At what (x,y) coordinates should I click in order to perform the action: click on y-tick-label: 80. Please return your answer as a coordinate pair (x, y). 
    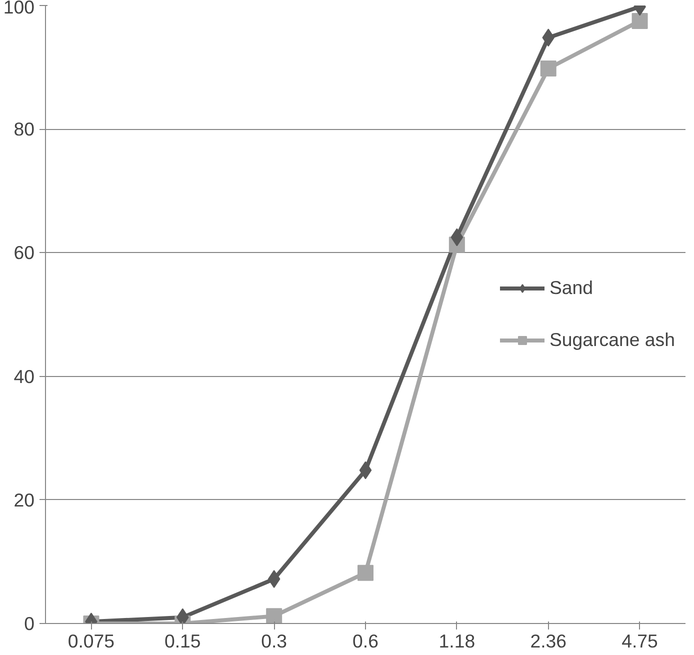
    Looking at the image, I should click on (24, 129).